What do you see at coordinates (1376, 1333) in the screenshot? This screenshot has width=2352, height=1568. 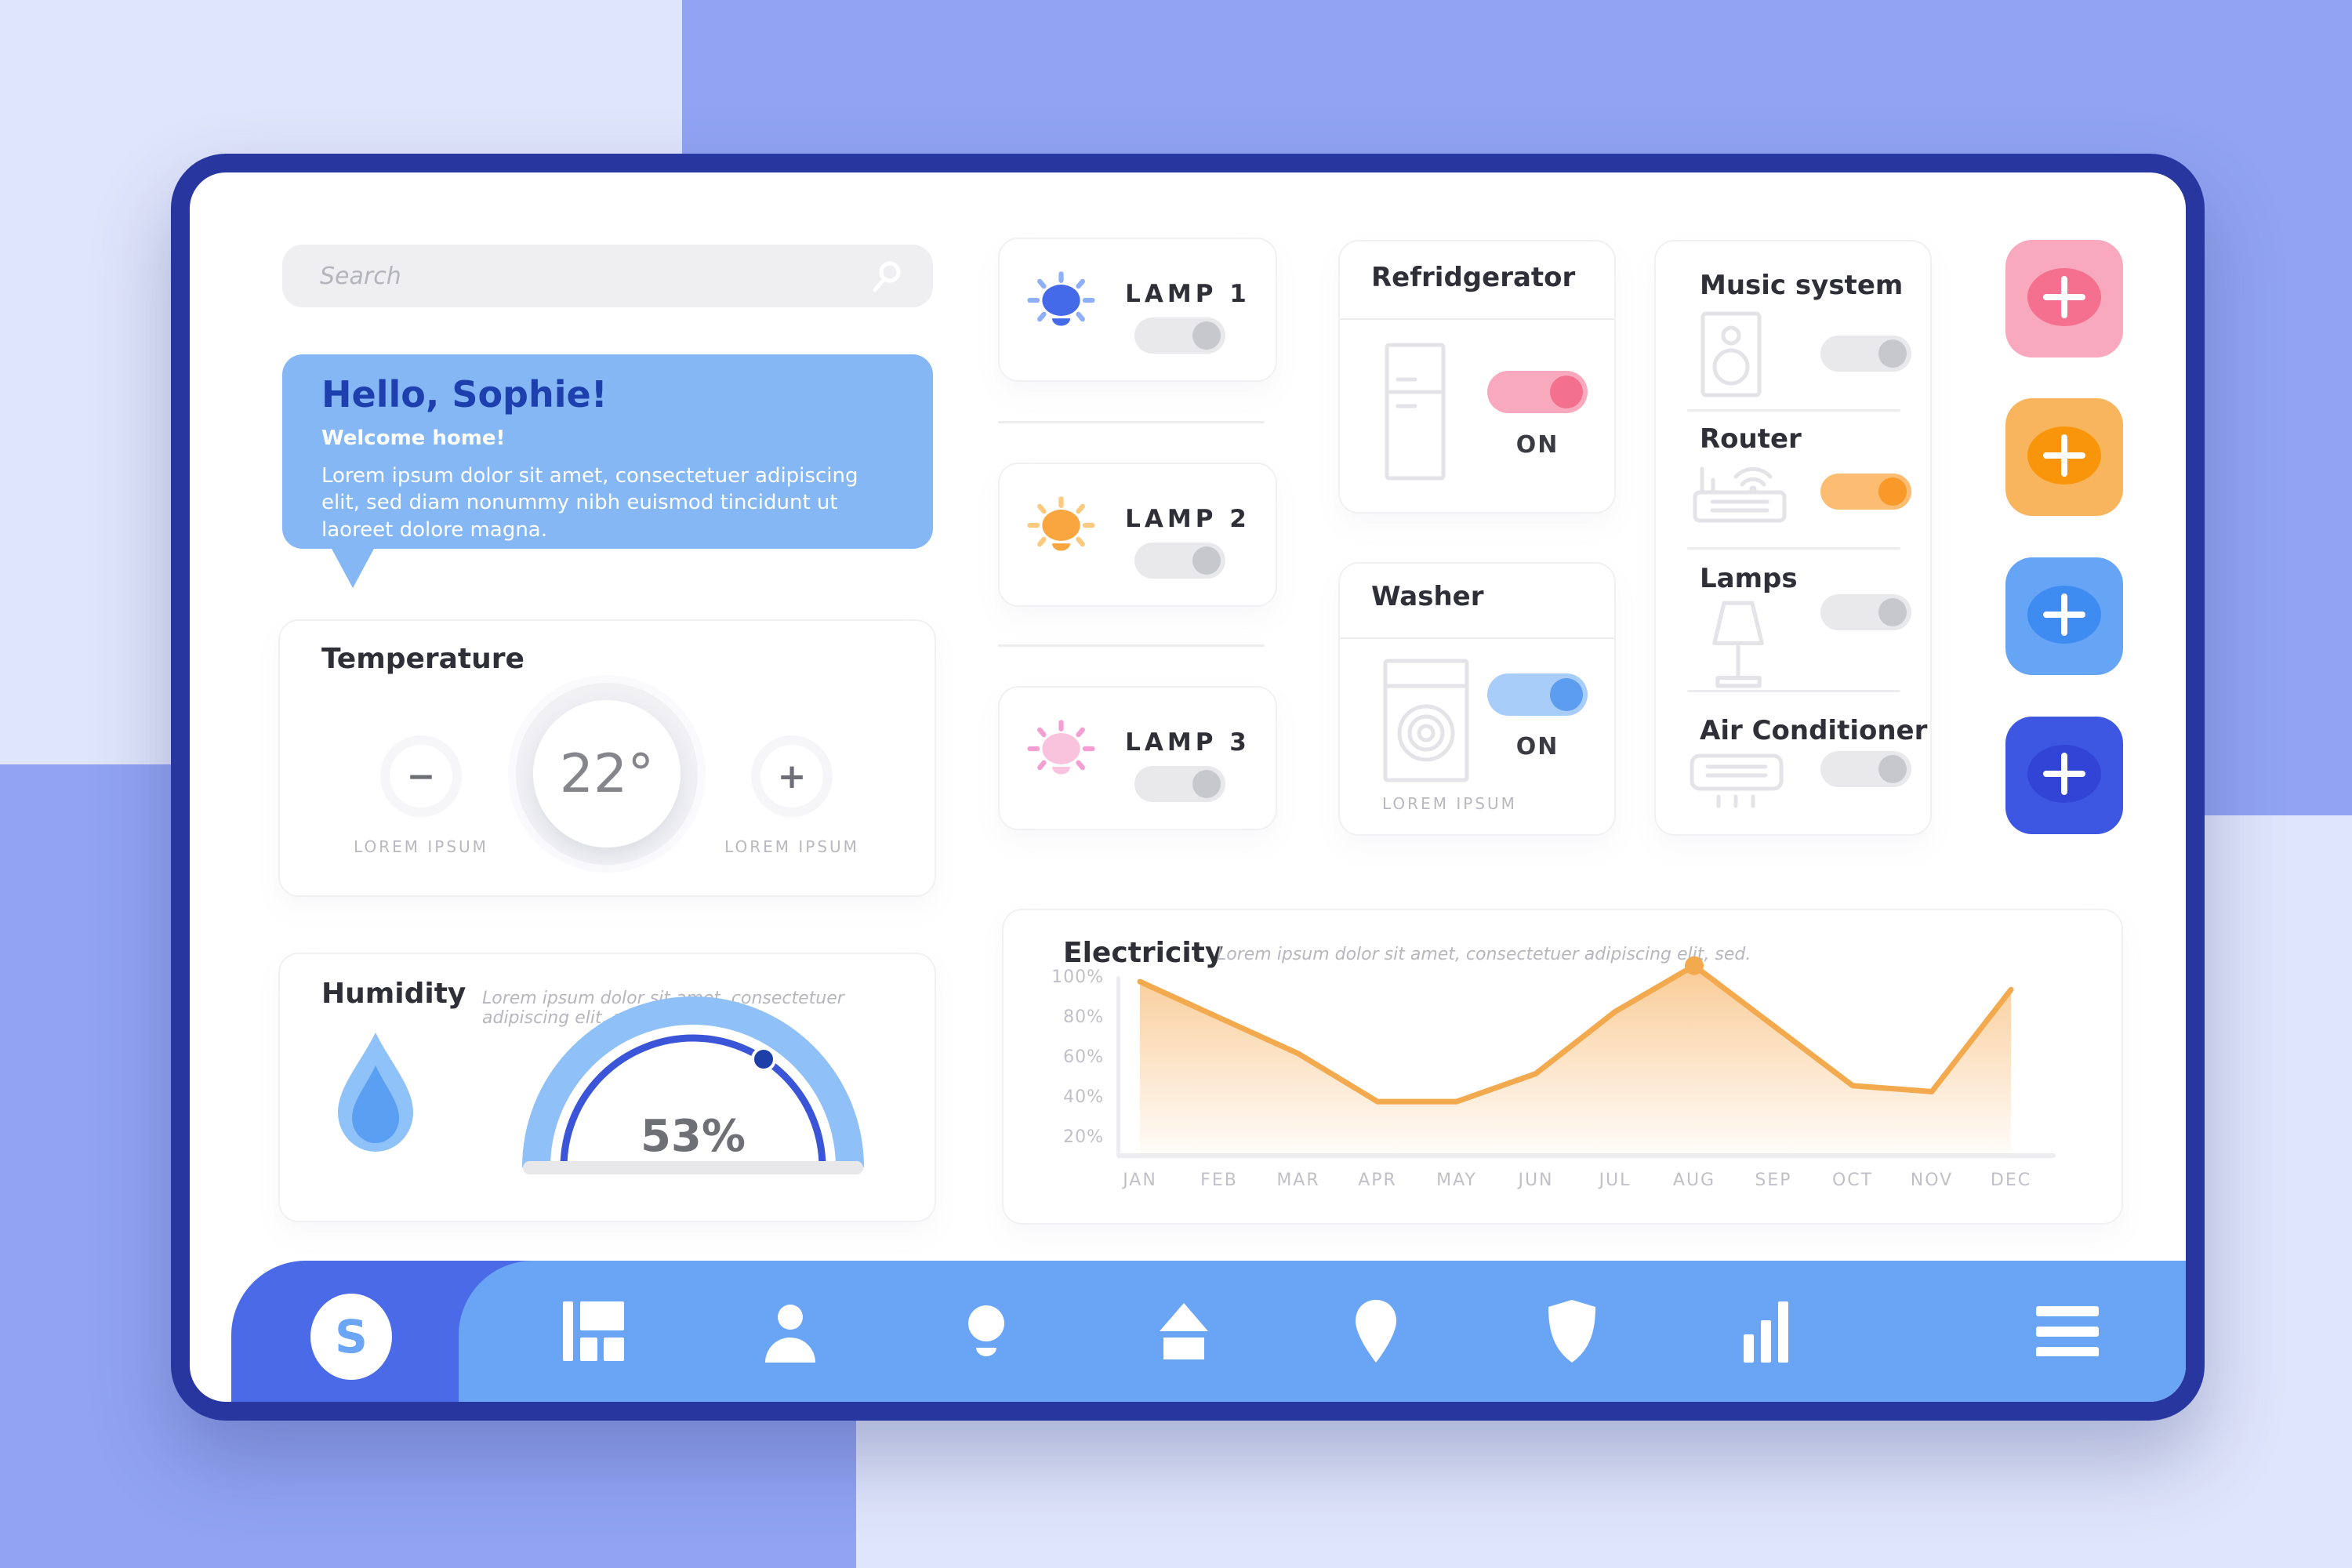 I see `location-icon` at bounding box center [1376, 1333].